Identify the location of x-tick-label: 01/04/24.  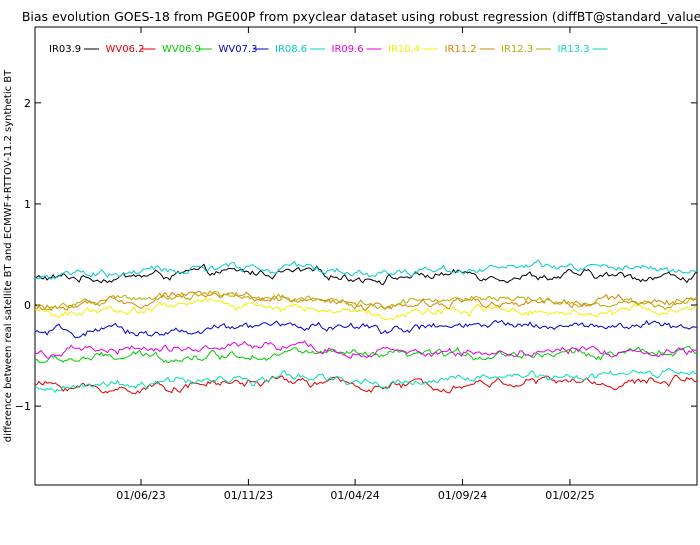
(354, 495).